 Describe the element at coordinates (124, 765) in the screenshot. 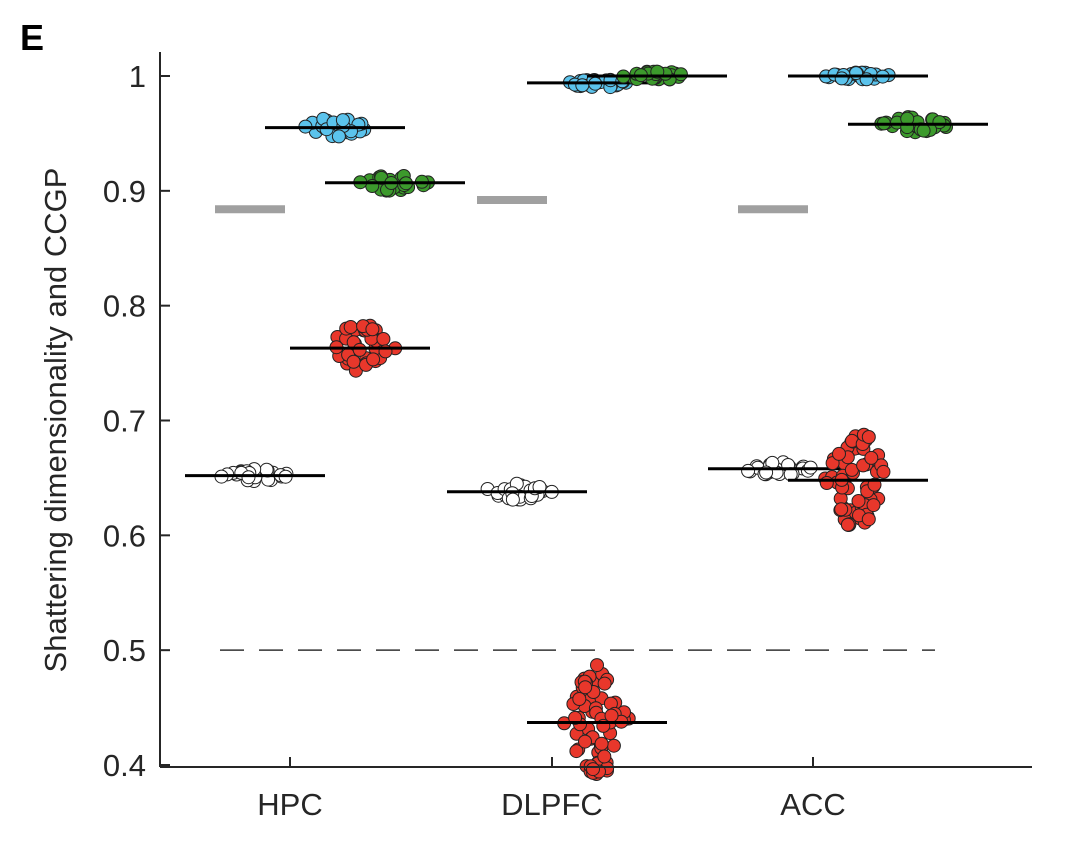

I see `y-tick-label: 0.4` at that location.